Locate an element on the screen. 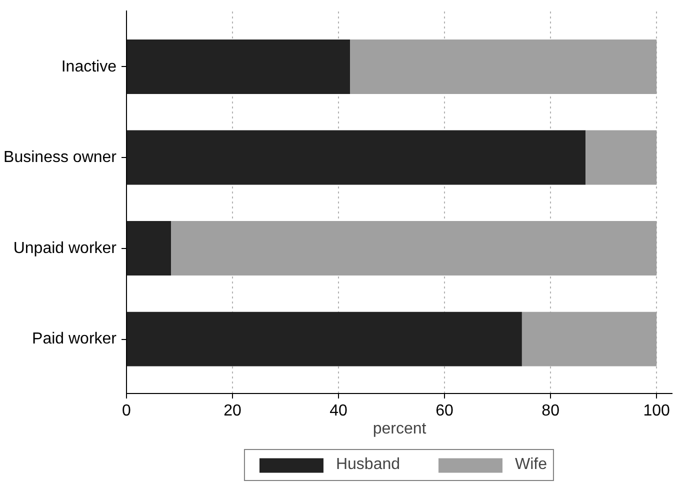  x-tick-label: 40 is located at coordinates (339, 411).